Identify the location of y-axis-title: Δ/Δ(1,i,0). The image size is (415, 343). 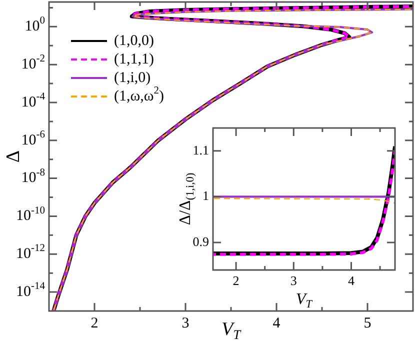
(187, 199).